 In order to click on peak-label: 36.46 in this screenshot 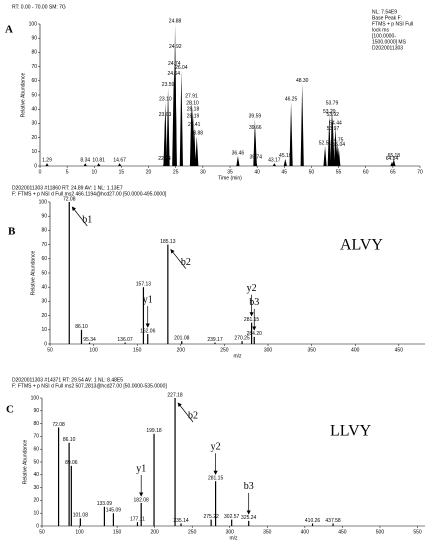, I will do `click(238, 153)`.